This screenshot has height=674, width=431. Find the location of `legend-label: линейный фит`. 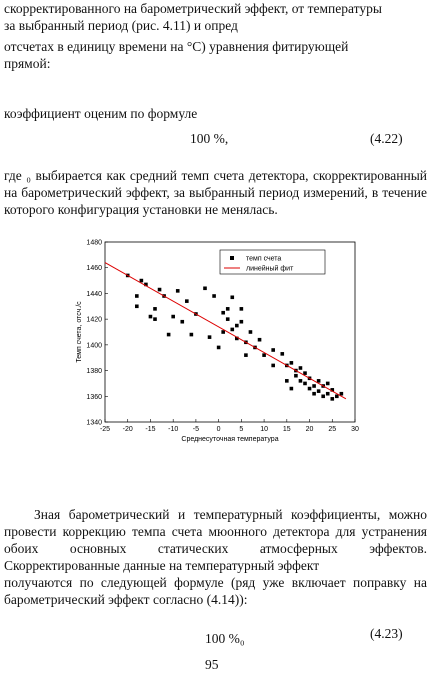

legend-label: линейный фит is located at coordinates (270, 269).